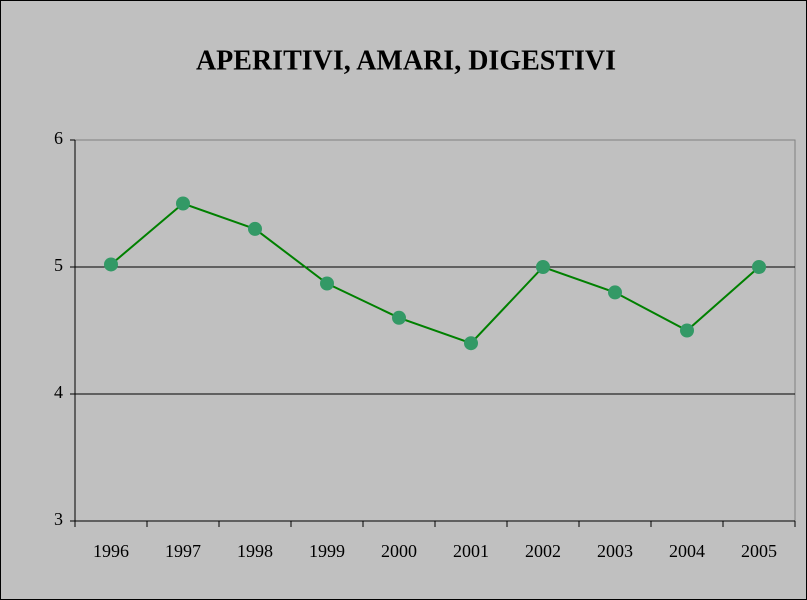  Describe the element at coordinates (543, 551) in the screenshot. I see `x-tick-label: 2002` at that location.